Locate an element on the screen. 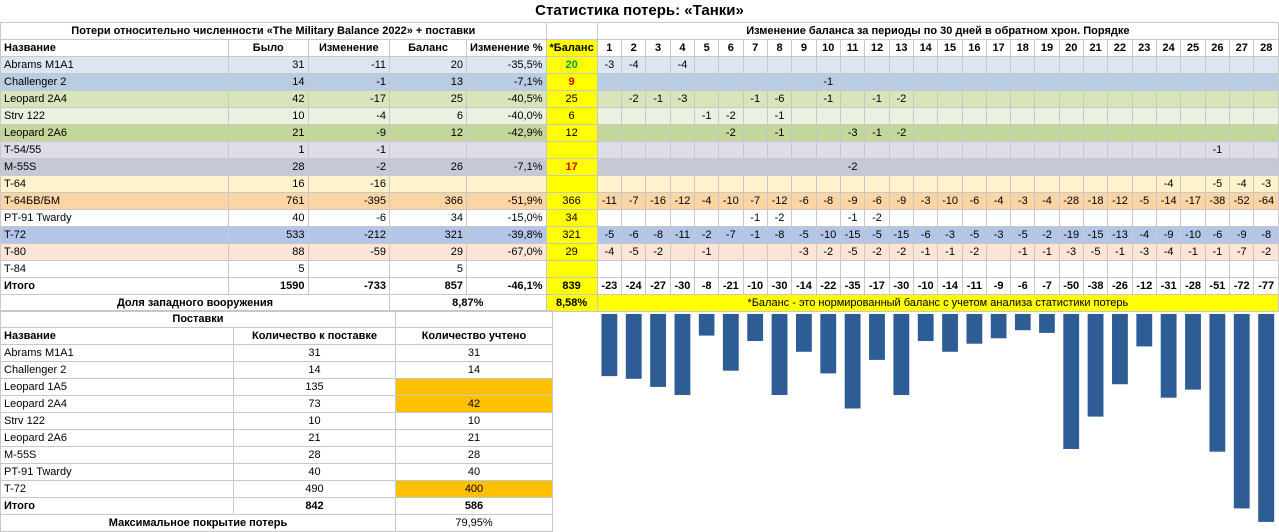 The height and width of the screenshot is (532, 1279). period-header: 25 is located at coordinates (1193, 48).